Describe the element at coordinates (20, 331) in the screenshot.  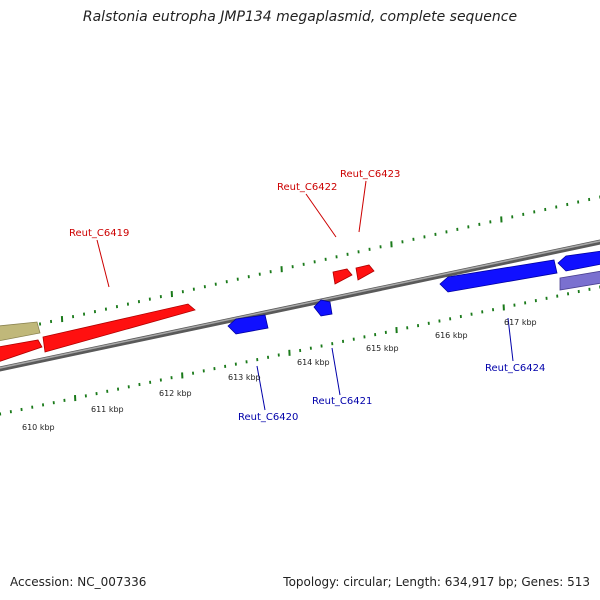
I see `gene-bar-other-forward` at that location.